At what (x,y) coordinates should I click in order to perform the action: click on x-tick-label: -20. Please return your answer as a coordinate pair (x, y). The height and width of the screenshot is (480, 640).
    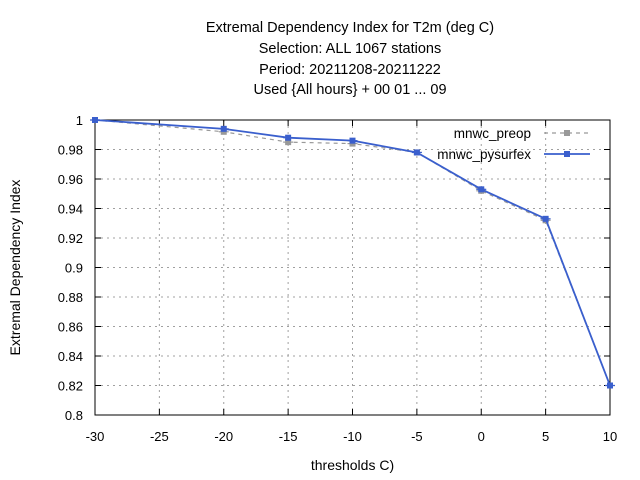
    Looking at the image, I should click on (223, 436).